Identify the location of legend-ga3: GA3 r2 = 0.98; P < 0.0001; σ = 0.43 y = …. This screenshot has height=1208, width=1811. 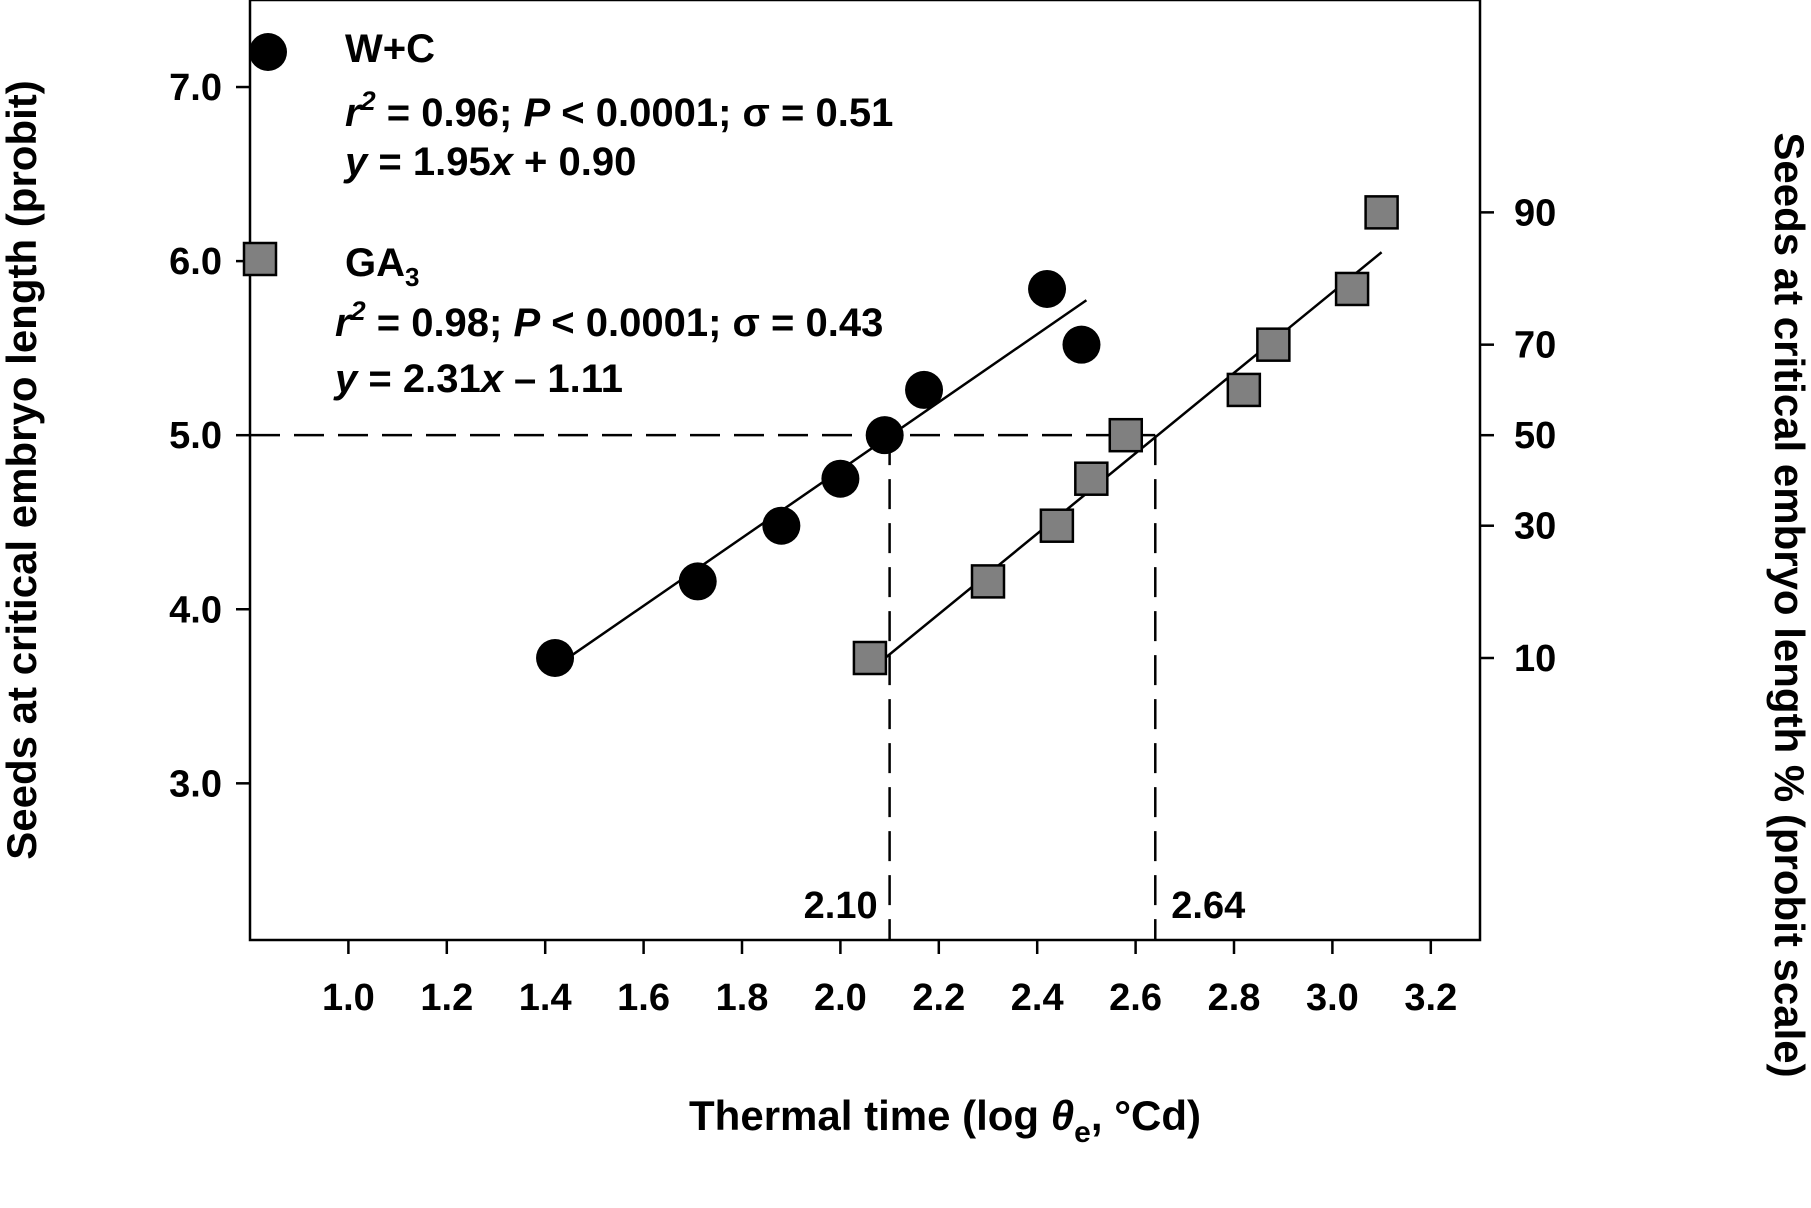
(562, 321).